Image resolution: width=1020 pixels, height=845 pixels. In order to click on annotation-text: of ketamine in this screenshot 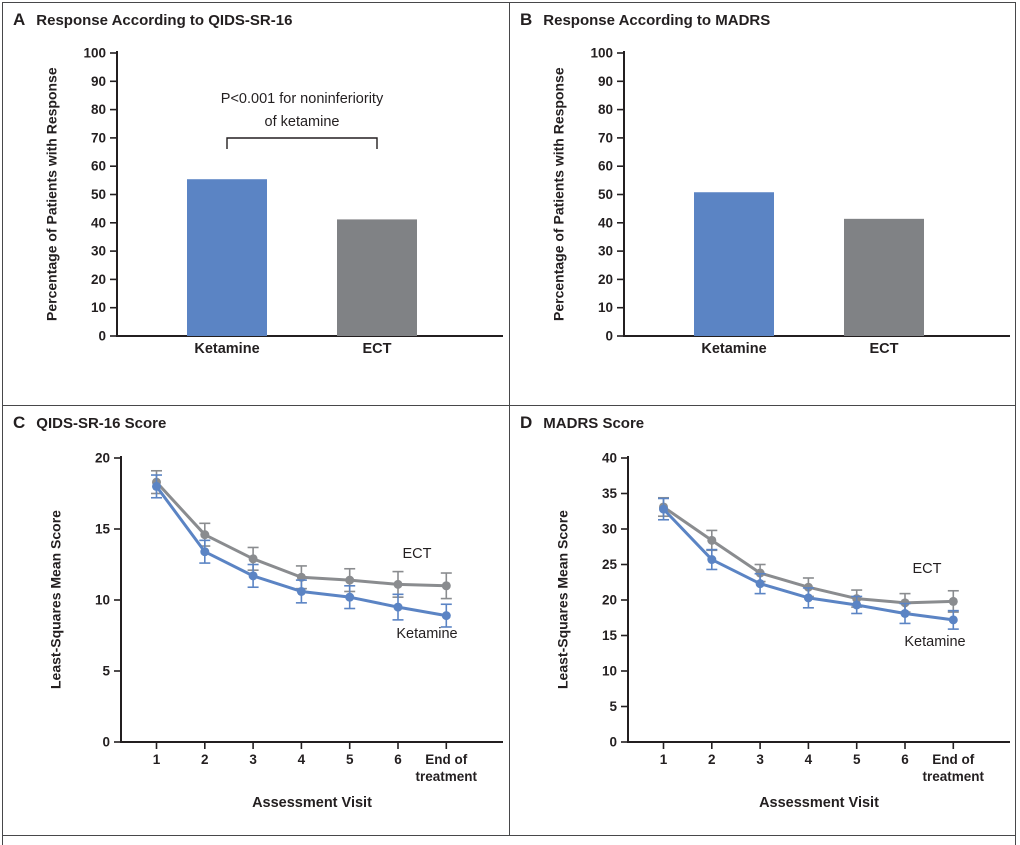, I will do `click(302, 122)`.